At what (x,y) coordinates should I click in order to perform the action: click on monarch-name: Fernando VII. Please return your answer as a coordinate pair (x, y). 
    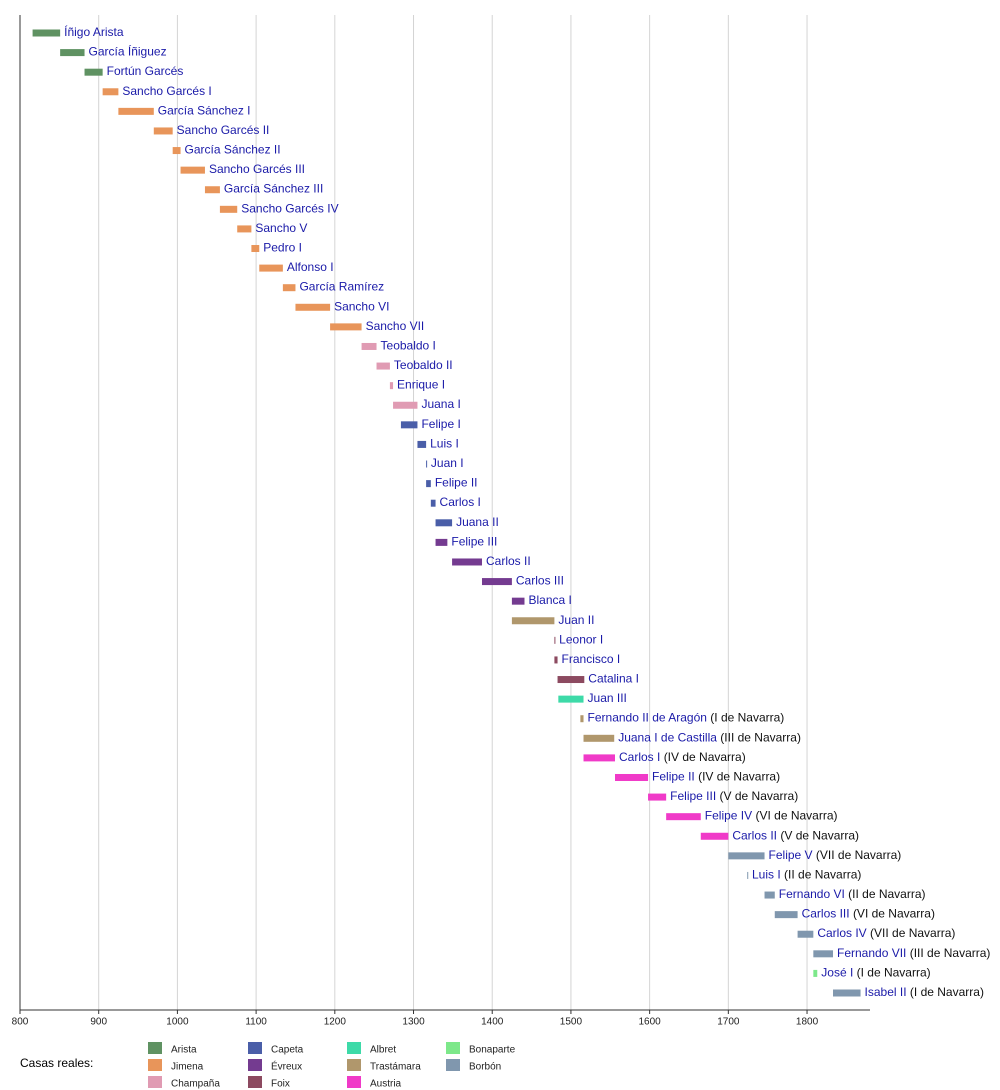
    Looking at the image, I should click on (871, 953).